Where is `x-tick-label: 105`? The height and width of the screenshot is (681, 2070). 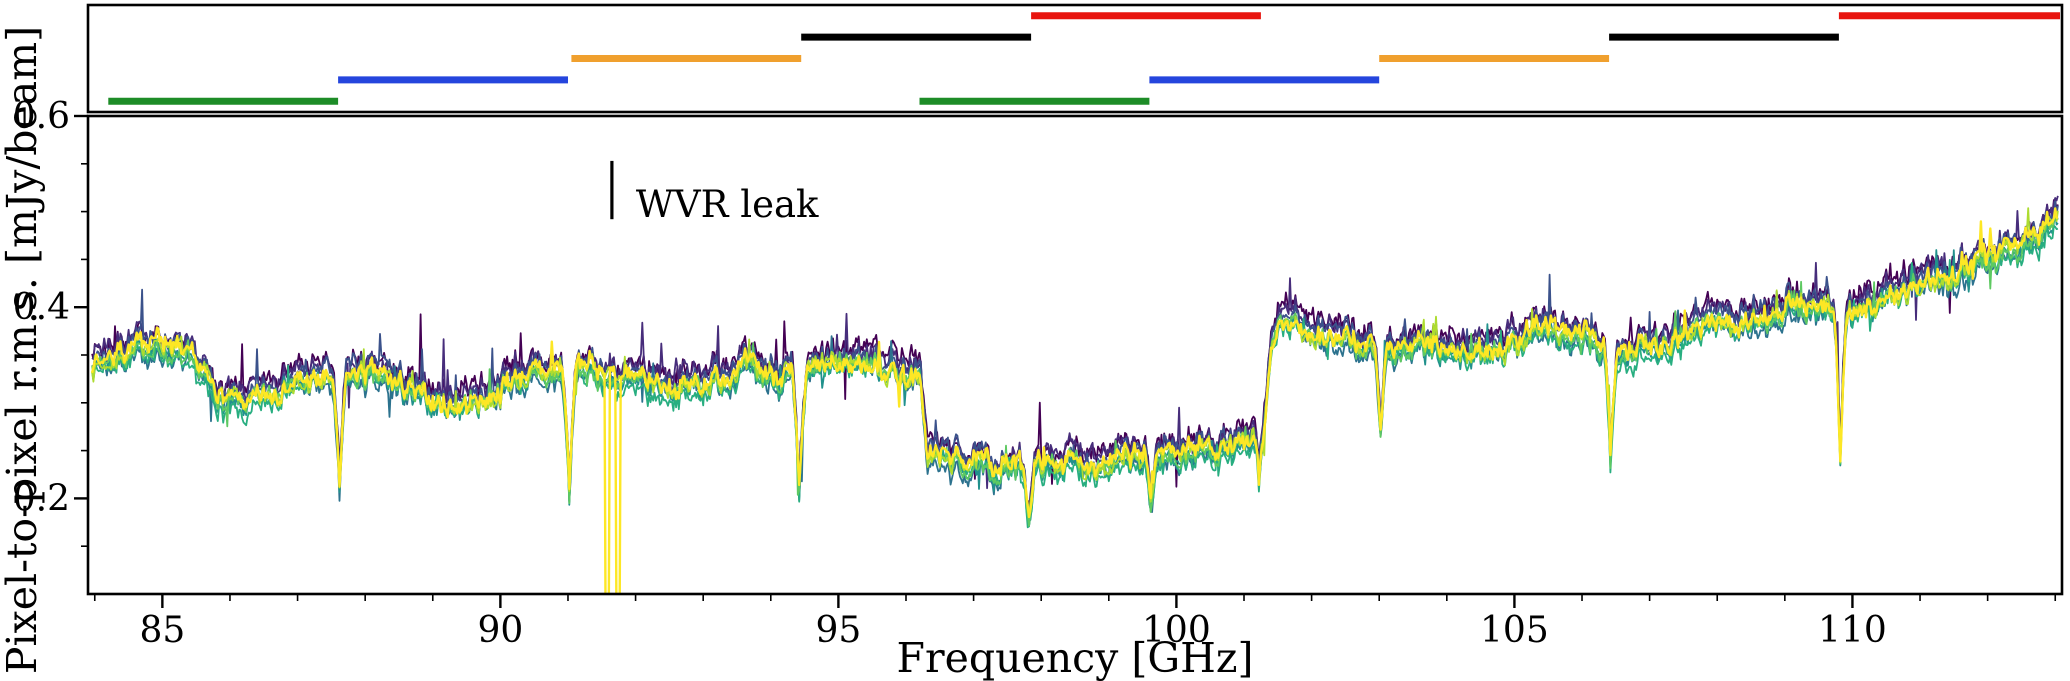 x-tick-label: 105 is located at coordinates (1514, 630).